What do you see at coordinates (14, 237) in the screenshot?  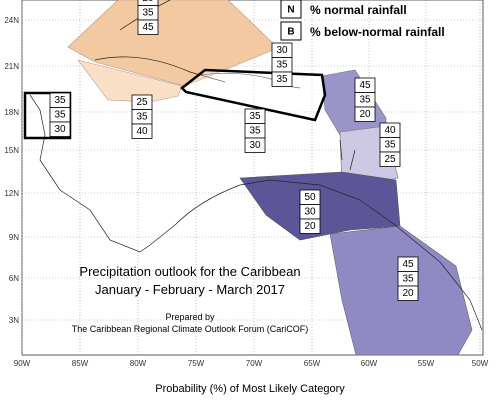 I see `latitude-label: 9N` at bounding box center [14, 237].